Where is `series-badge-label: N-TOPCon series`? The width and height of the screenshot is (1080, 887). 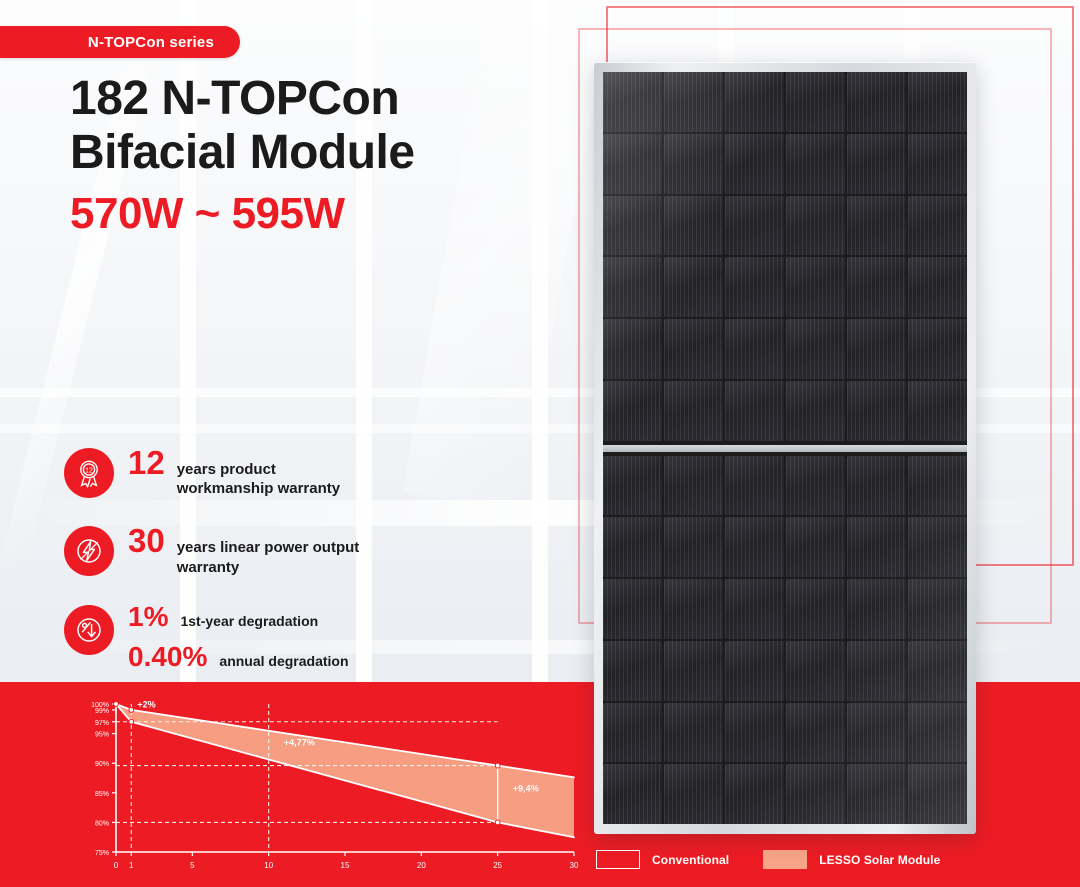
series-badge-label: N-TOPCon series is located at coordinates (150, 42).